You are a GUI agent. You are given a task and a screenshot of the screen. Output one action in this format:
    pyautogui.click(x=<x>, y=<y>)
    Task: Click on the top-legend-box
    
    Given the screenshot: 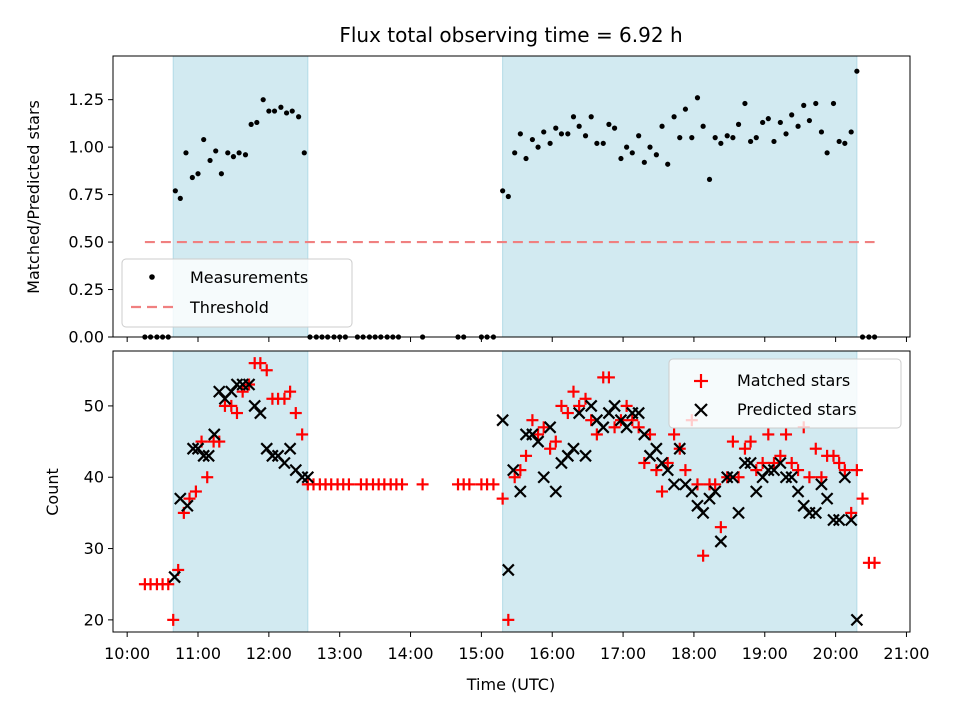 What is the action you would take?
    pyautogui.click(x=237, y=293)
    